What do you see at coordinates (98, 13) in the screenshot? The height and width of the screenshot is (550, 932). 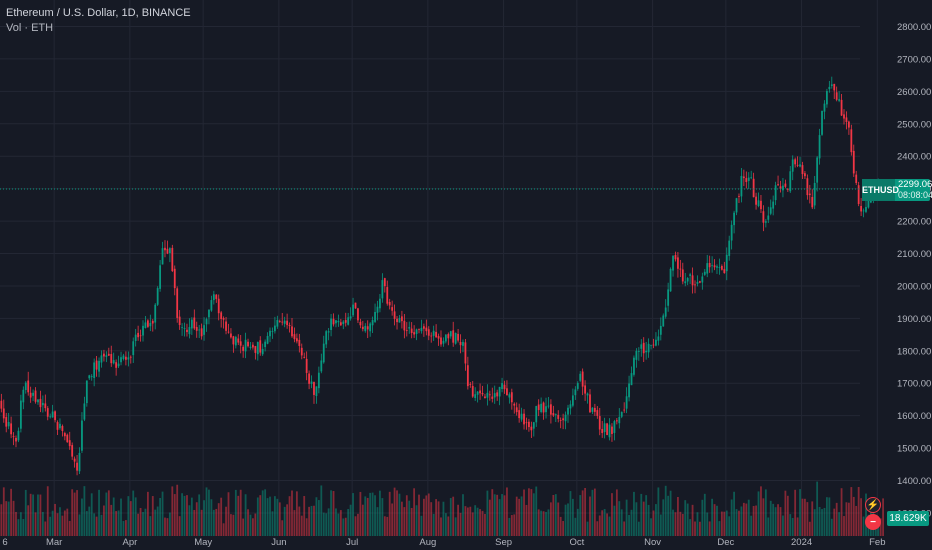 I see `symbol-title: Ethereum / U.S. Dollar, 1D, BINANCE` at bounding box center [98, 13].